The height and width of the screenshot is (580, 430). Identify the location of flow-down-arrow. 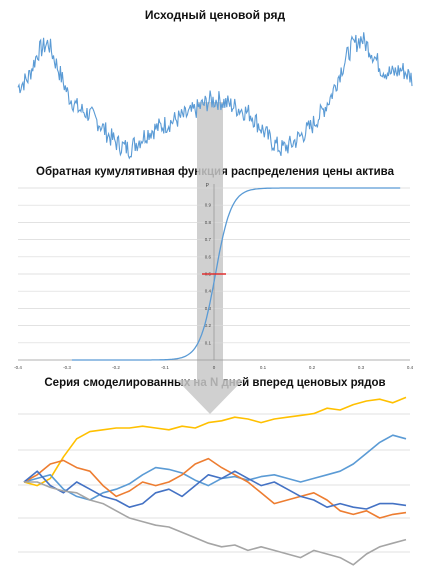
(210, 258).